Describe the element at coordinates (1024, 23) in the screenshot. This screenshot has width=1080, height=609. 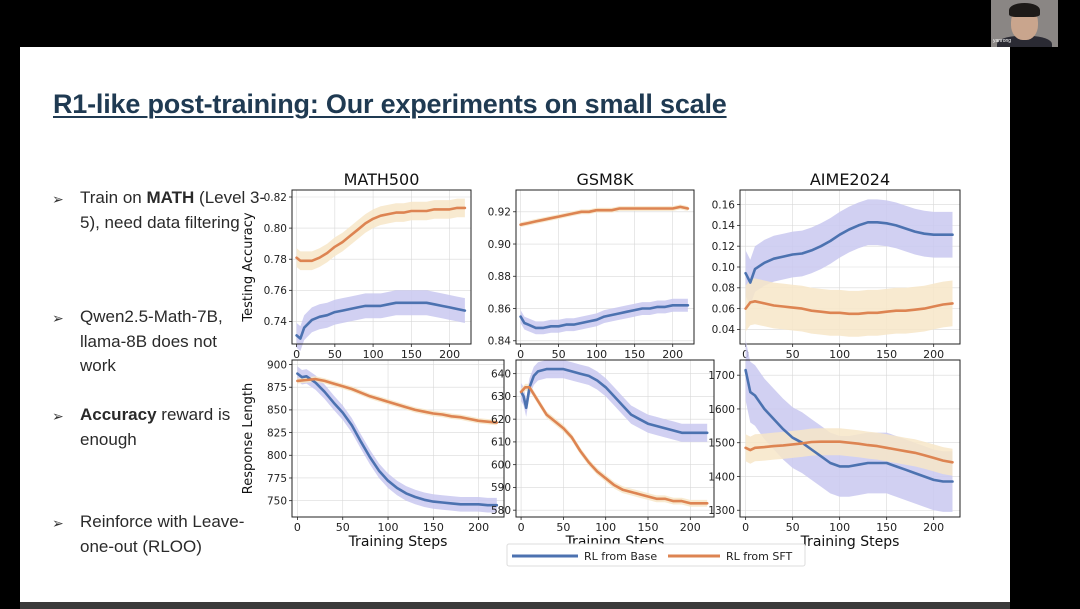
I see `webcam-thumbnail: yanrong` at that location.